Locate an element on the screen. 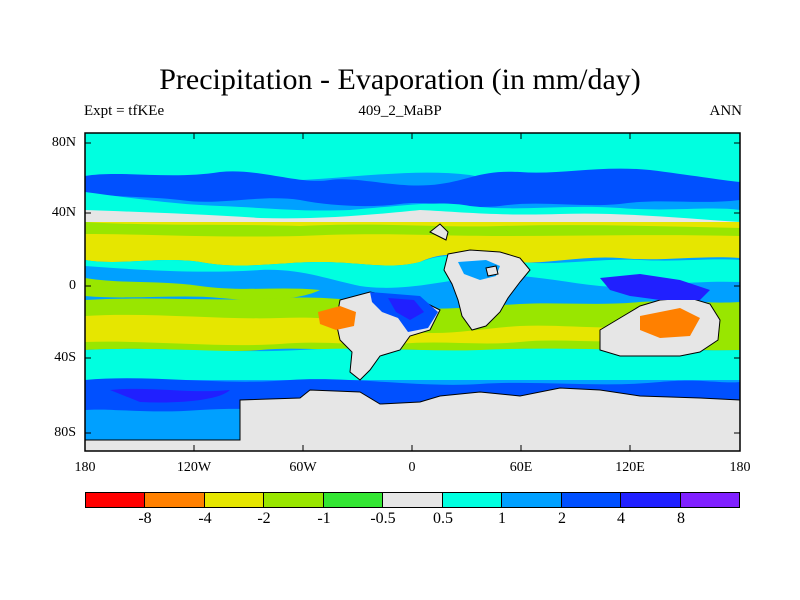  amazon-core is located at coordinates (406, 309).